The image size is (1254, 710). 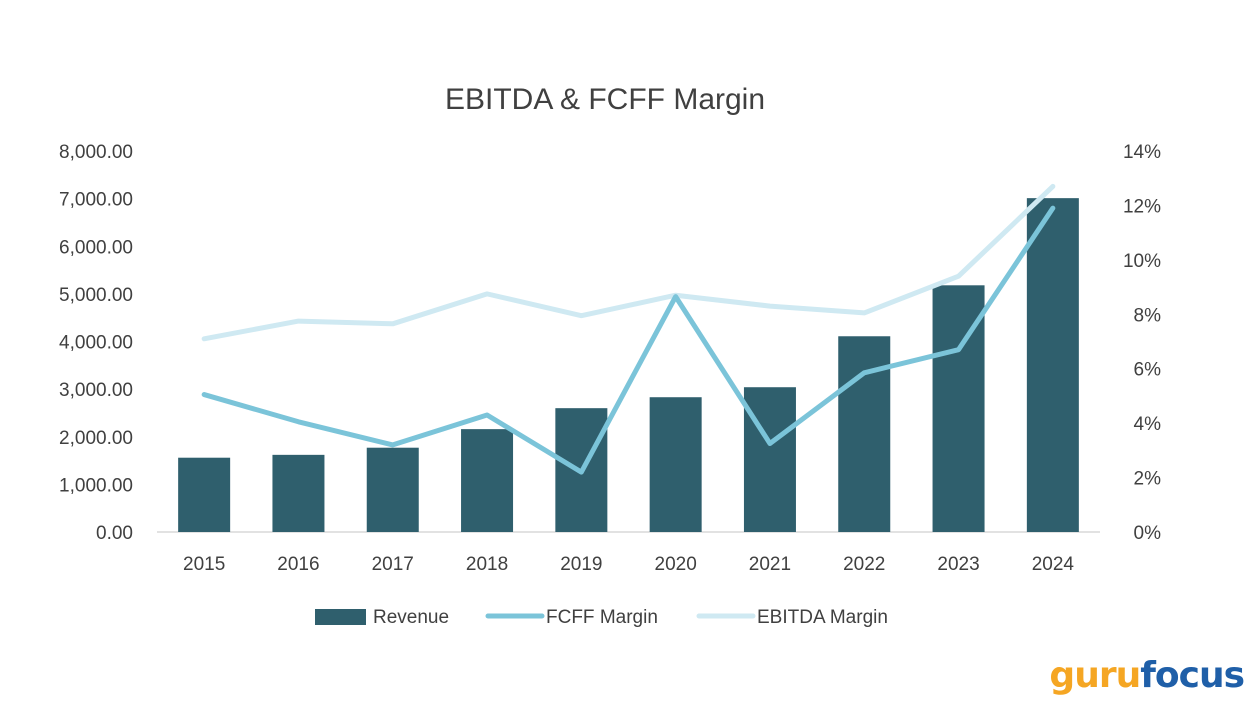 I want to click on right-tick-label: 2%, so click(x=1148, y=479).